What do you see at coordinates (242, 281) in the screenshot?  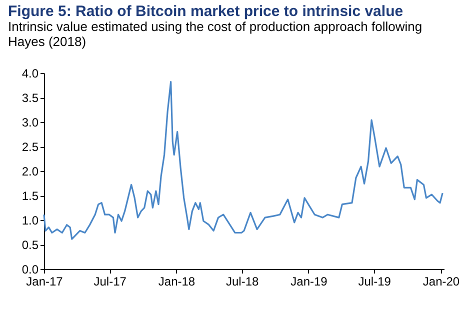 I see `x-tick-label: Jul-18` at bounding box center [242, 281].